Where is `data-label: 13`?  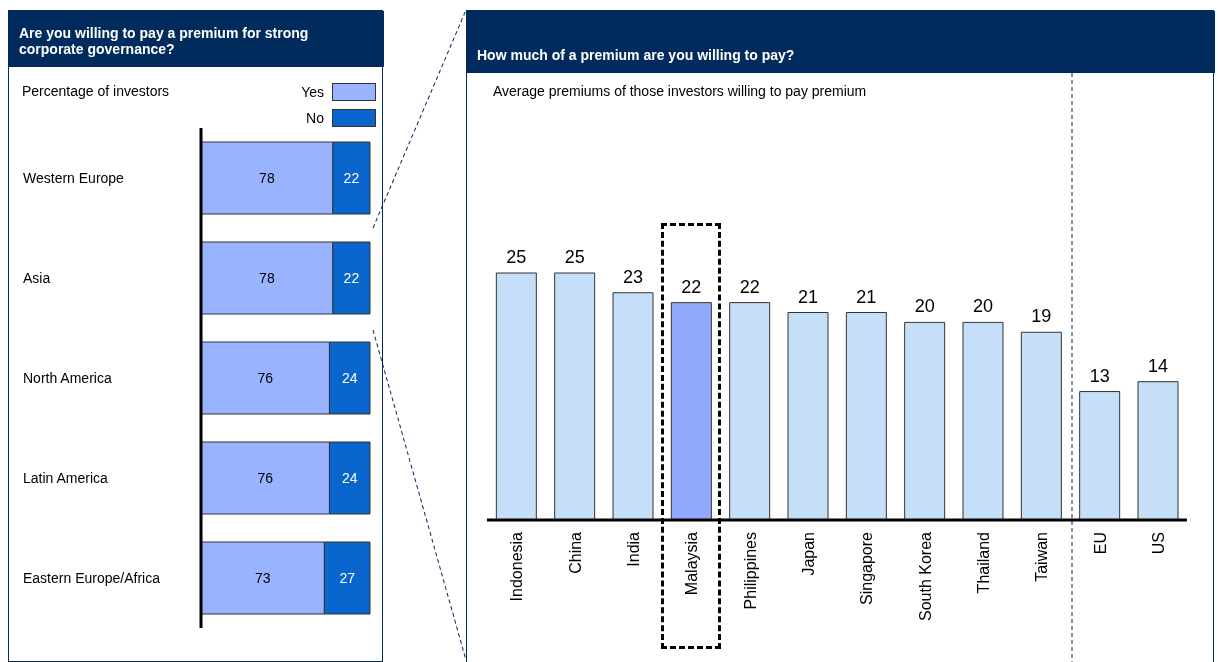 data-label: 13 is located at coordinates (1099, 375).